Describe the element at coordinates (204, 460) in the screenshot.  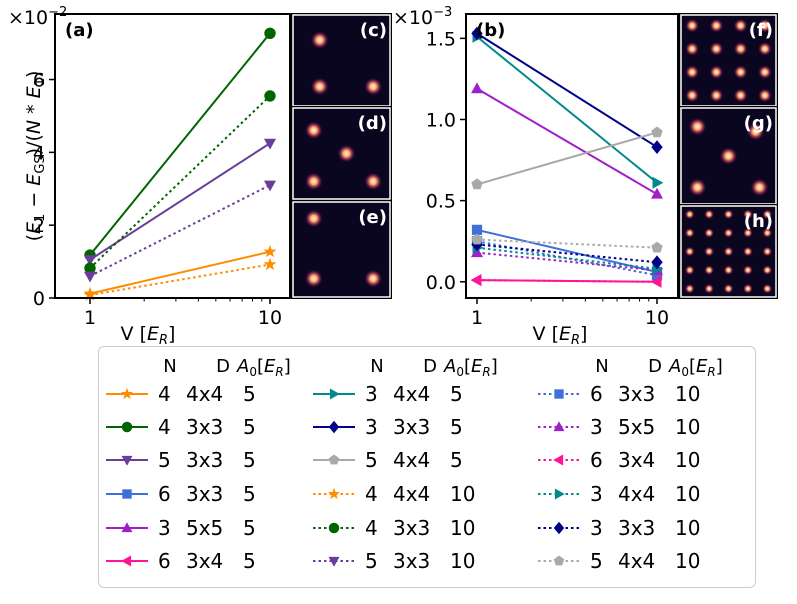
I see `legend-entry-0-2-d: 3x3` at that location.